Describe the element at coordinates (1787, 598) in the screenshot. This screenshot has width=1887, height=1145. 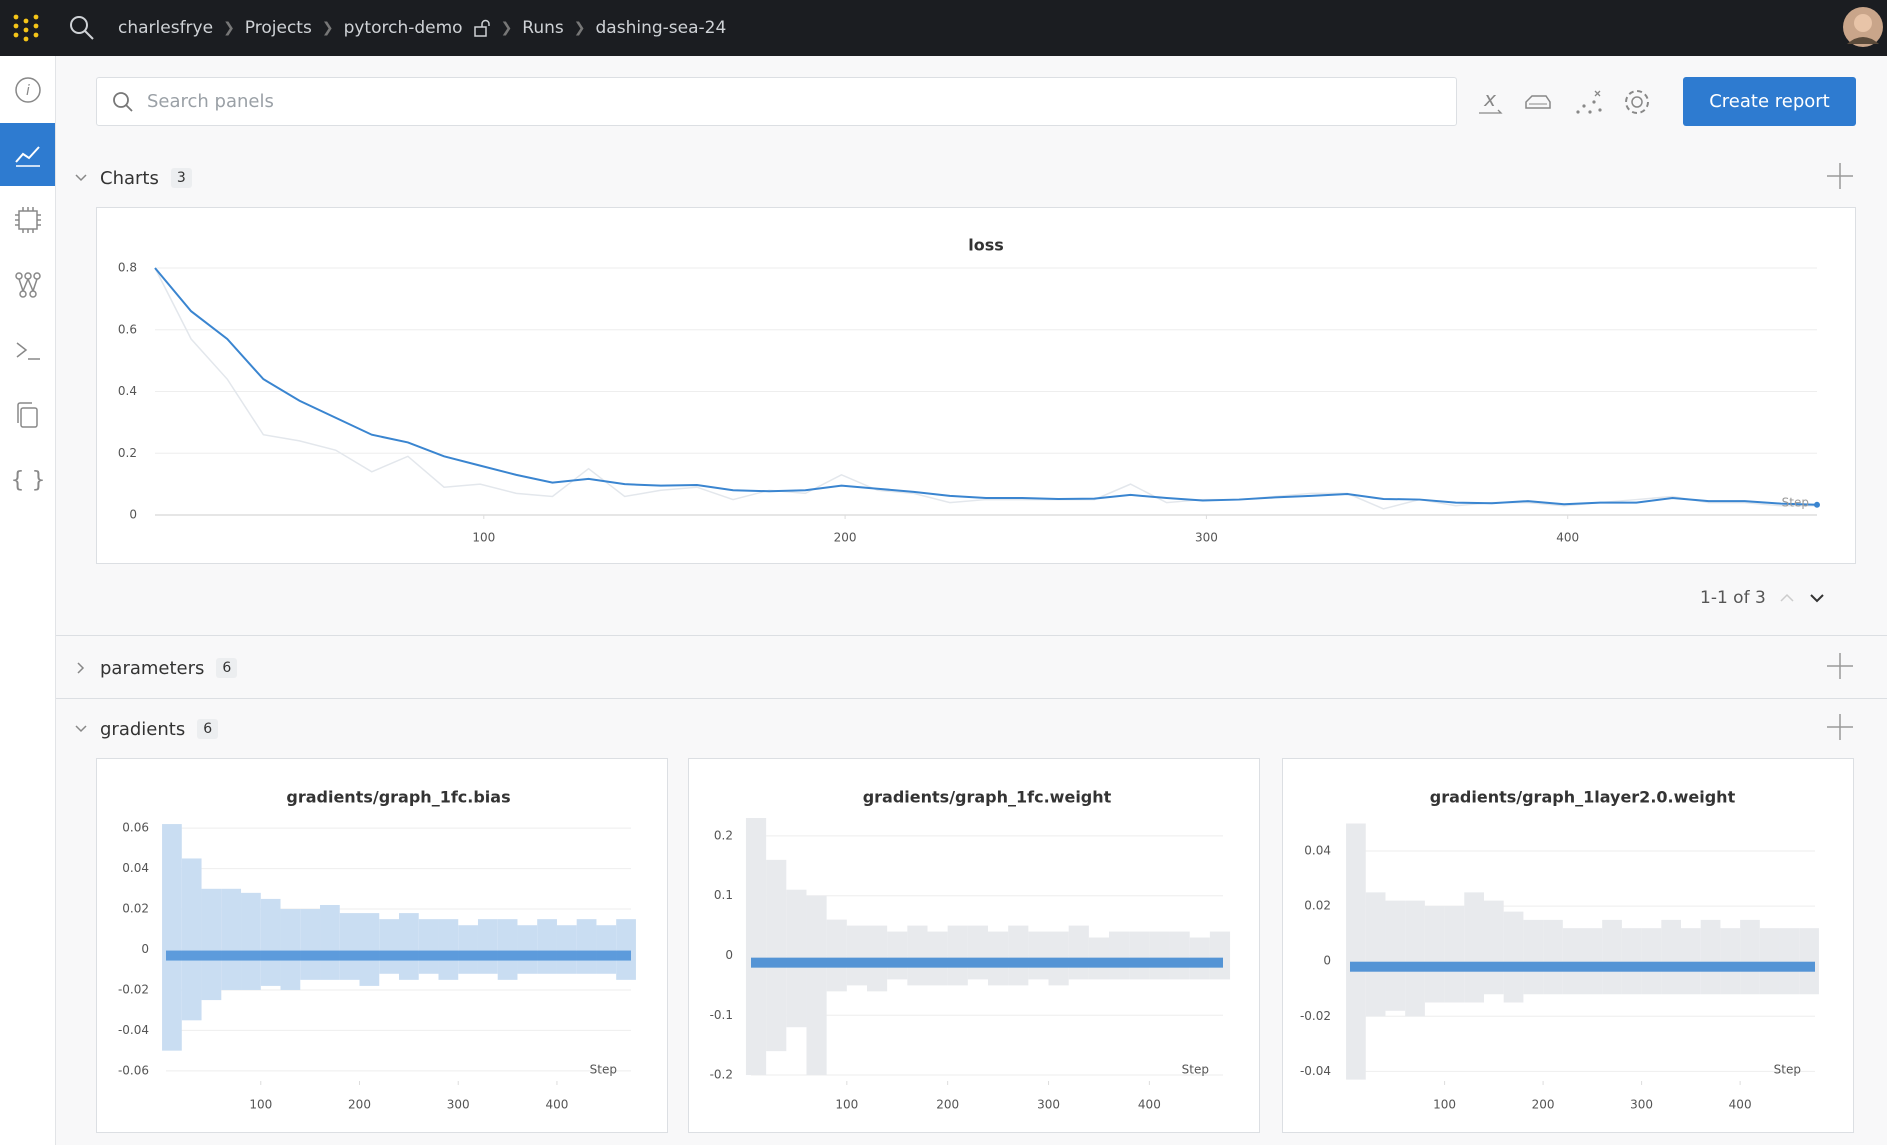
I see `page-up` at that location.